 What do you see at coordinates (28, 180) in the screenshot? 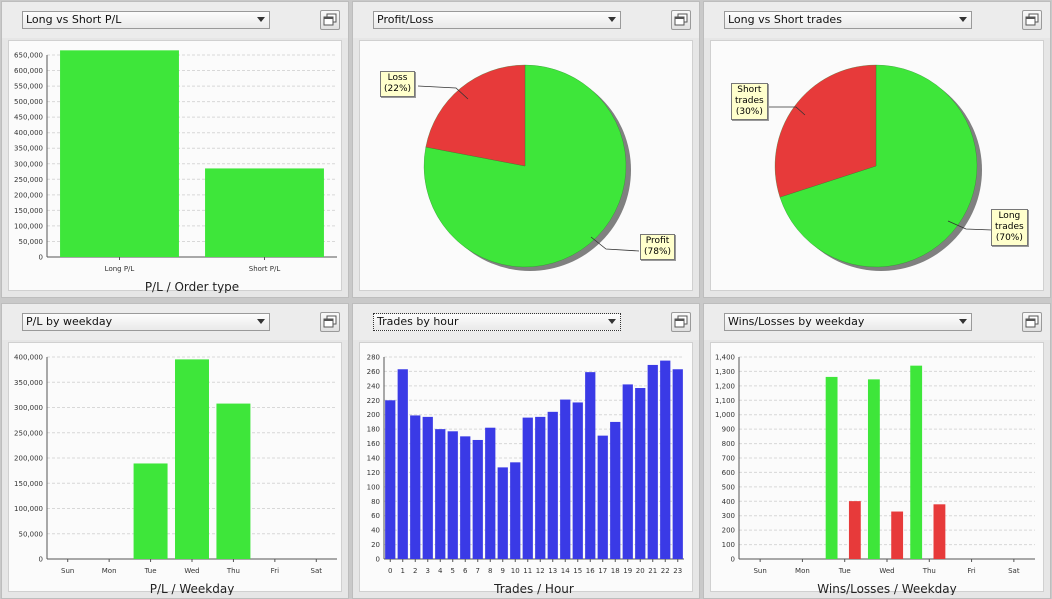
I see `y-tick-label: 250,000` at bounding box center [28, 180].